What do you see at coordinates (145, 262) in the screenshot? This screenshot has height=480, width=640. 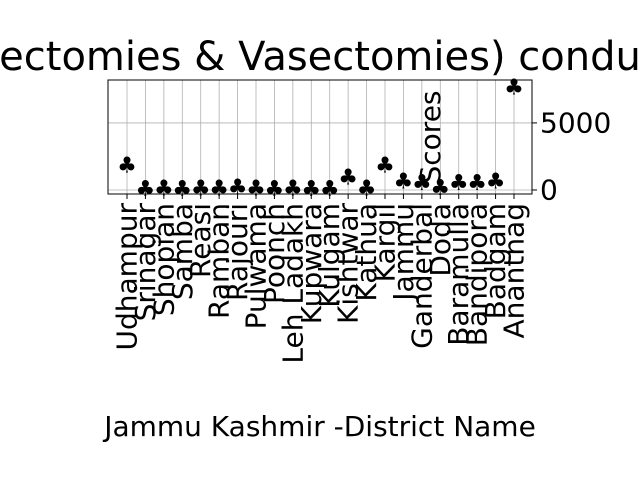 I see `x-tick-label: Srinagar` at bounding box center [145, 262].